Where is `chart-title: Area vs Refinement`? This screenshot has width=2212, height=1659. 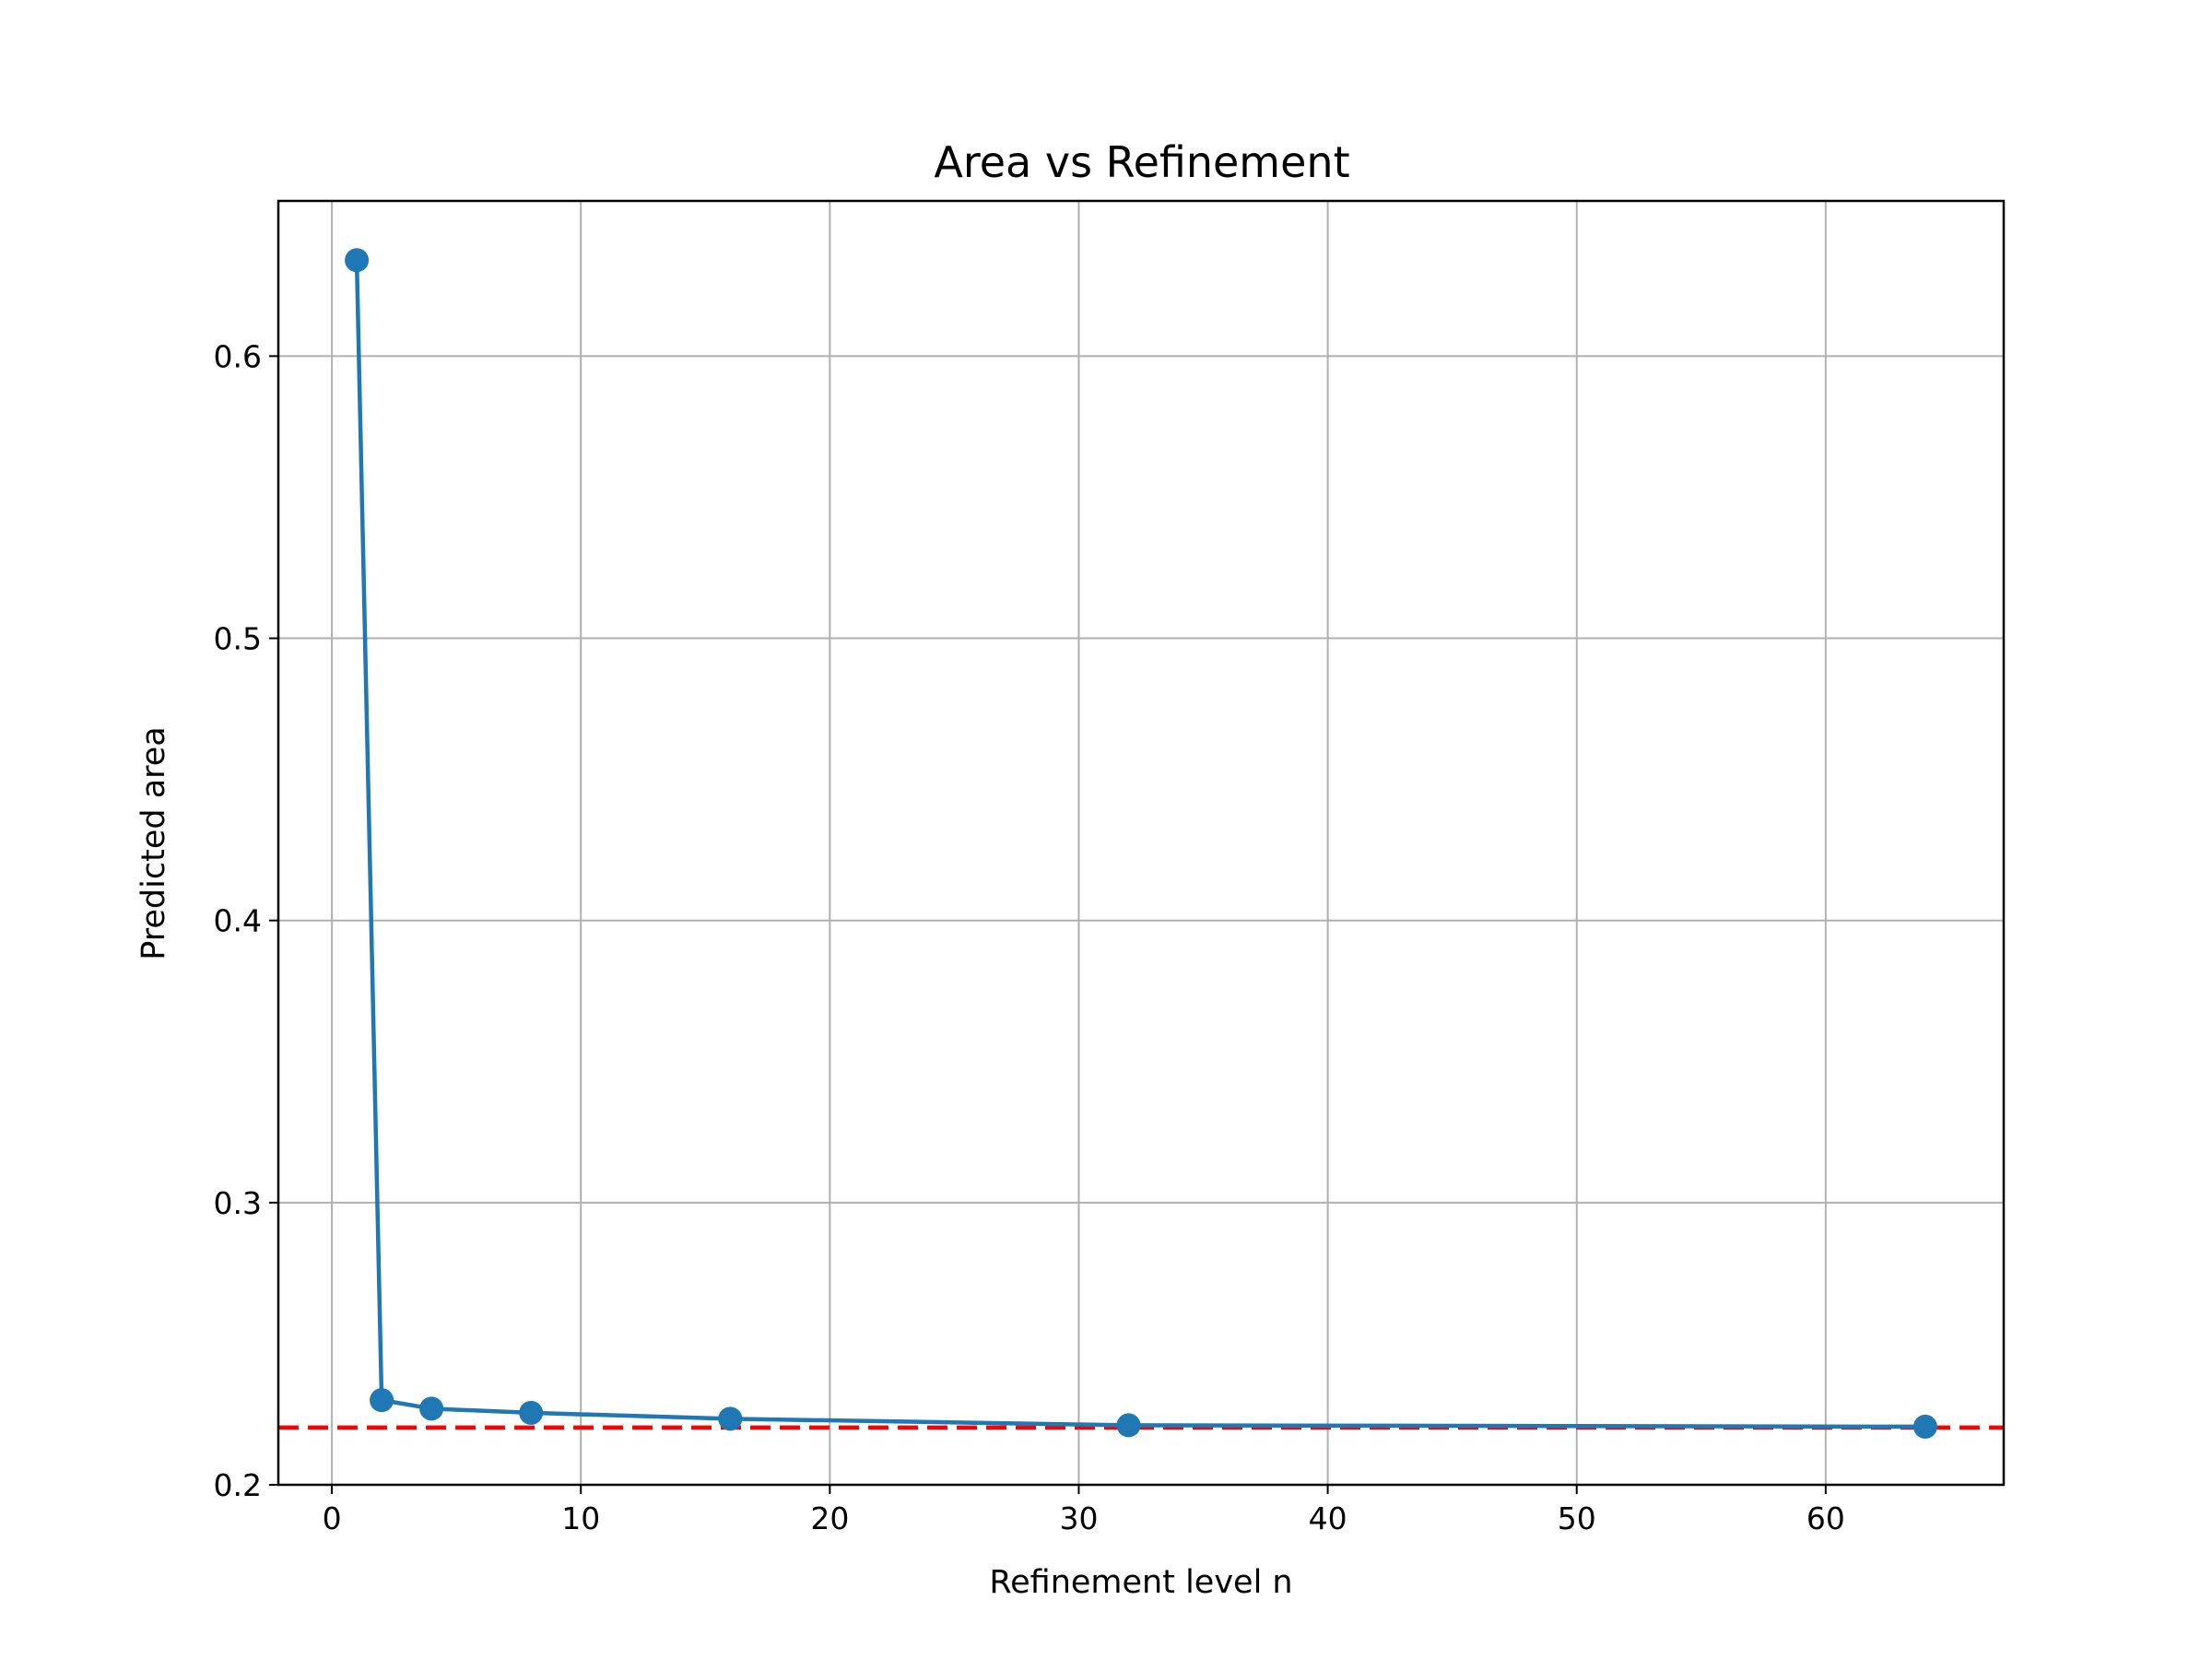 chart-title: Area vs Refinement is located at coordinates (1141, 162).